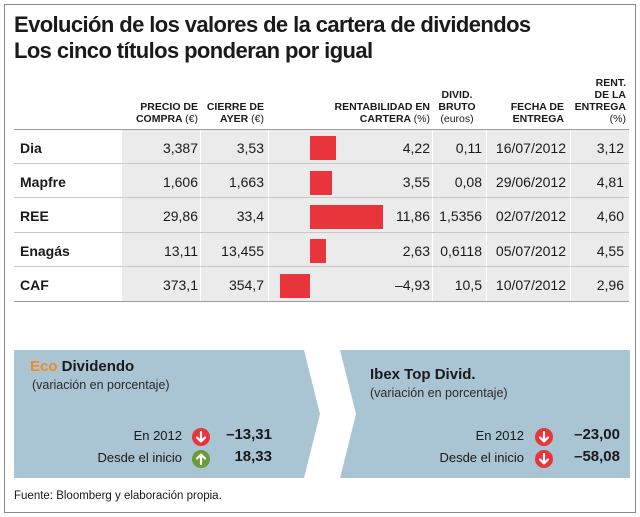 The height and width of the screenshot is (517, 640). What do you see at coordinates (139, 457) in the screenshot?
I see `panel-left-label-inicio: Desde el inicio` at bounding box center [139, 457].